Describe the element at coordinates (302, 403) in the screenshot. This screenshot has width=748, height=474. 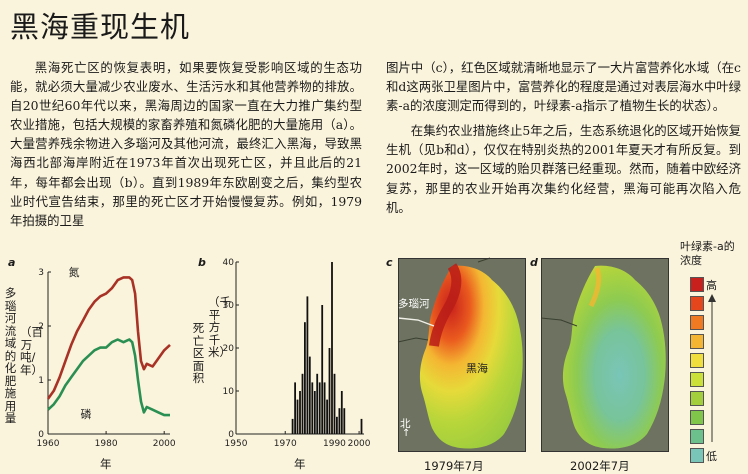
I see `bar-1977` at that location.